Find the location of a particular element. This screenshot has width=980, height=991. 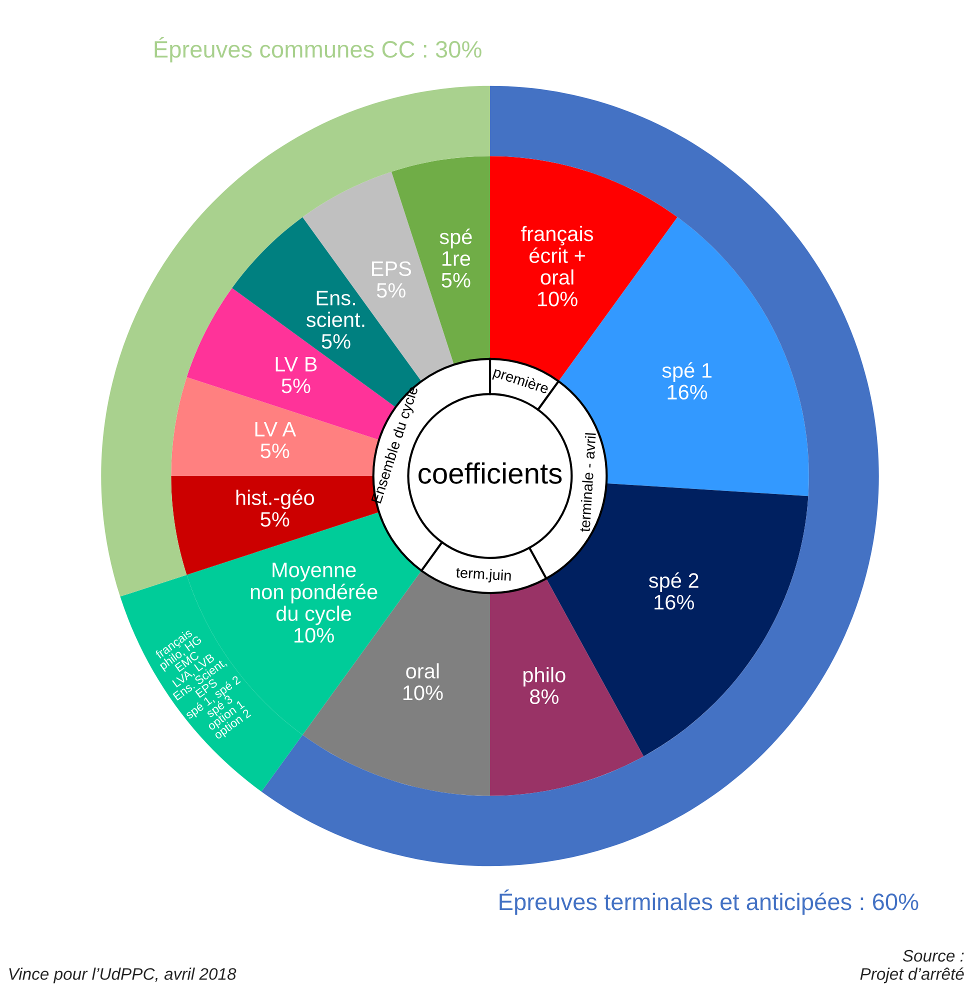

data-label: première is located at coordinates (521, 381).